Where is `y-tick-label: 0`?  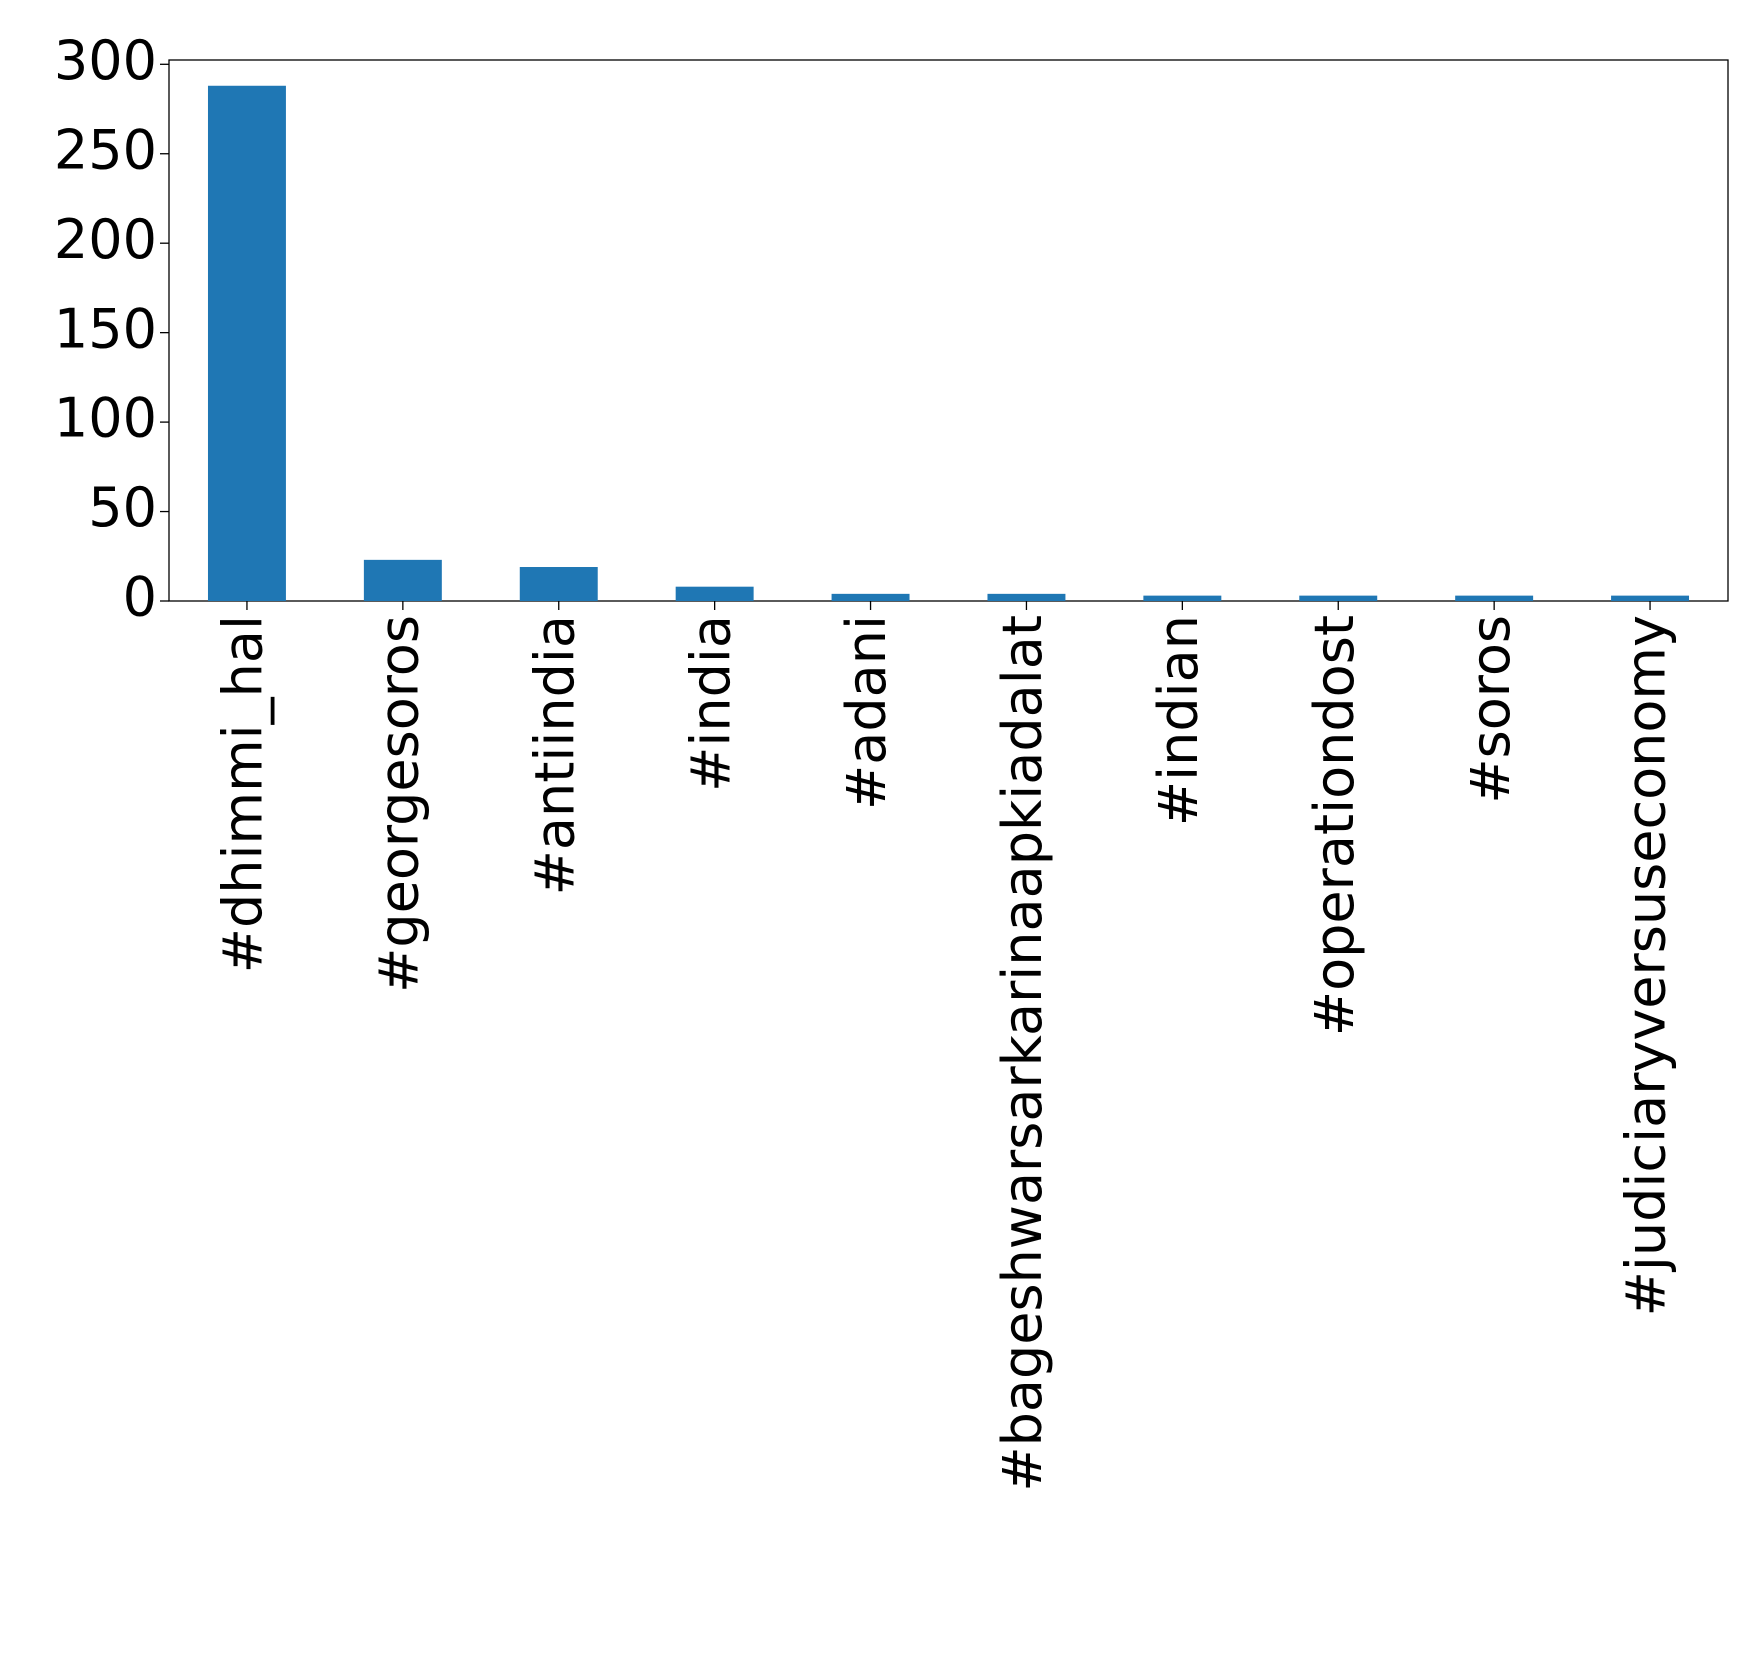 y-tick-label: 0 is located at coordinates (140, 597).